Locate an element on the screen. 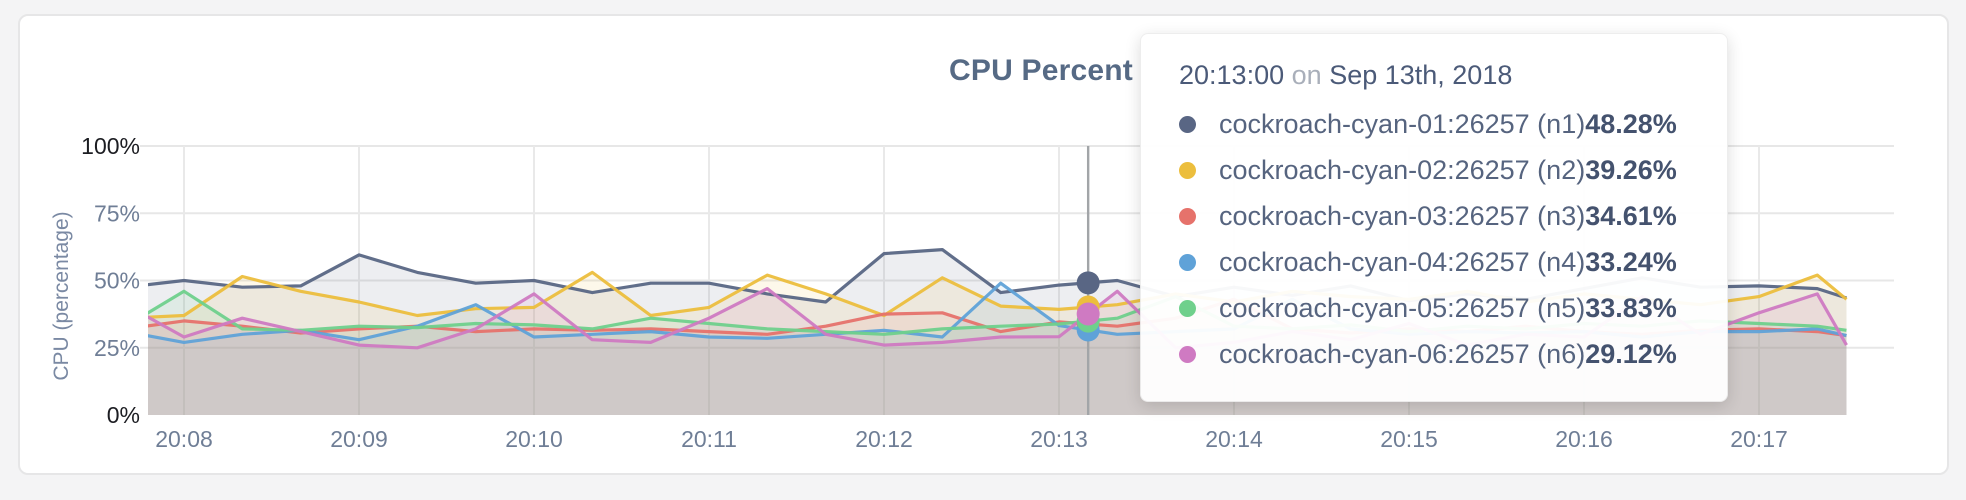 The image size is (1966, 500). tooltip-series-name: cockroach-cyan-03:26257 (n3) is located at coordinates (1402, 215).